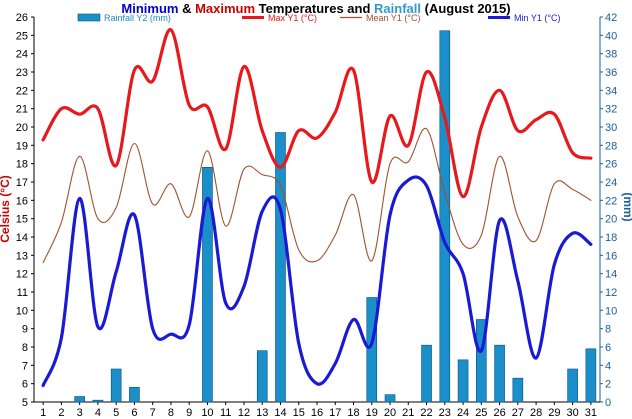  I want to click on chart-title-part-2: Maximum, so click(225, 8).